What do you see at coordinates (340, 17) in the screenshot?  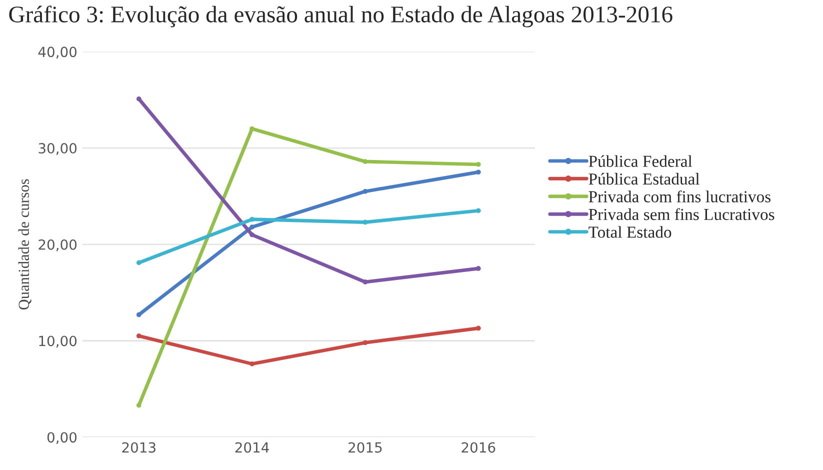 I see `chart-title: Gráfico 3: Evolução da evasão anual no Estado de Alagoas 2013-2016` at bounding box center [340, 17].